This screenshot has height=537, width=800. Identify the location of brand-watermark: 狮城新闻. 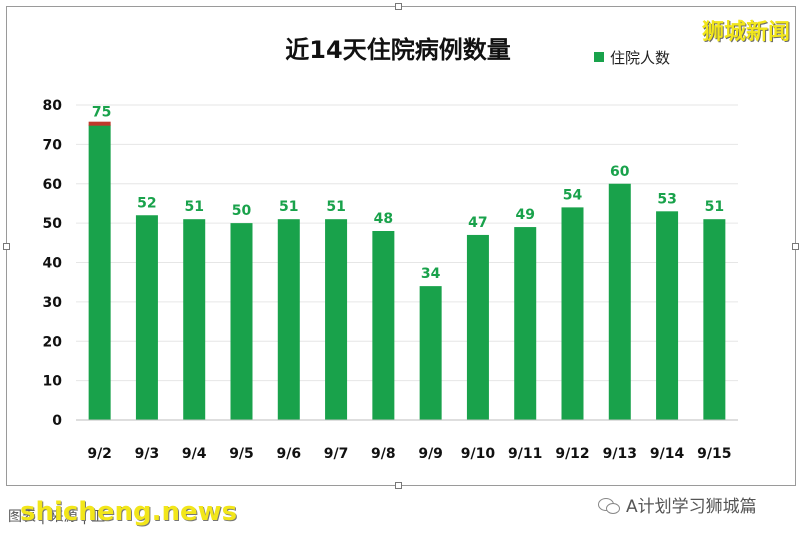
(745, 32).